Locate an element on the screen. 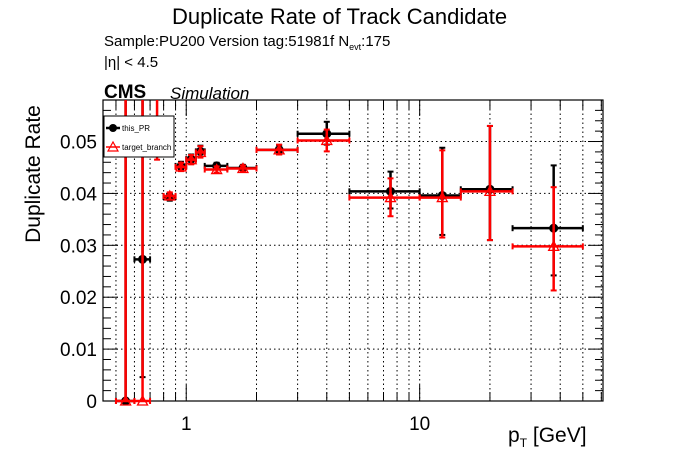 The width and height of the screenshot is (696, 472). eta-cut-label: |η| < 4.5 is located at coordinates (131, 62).